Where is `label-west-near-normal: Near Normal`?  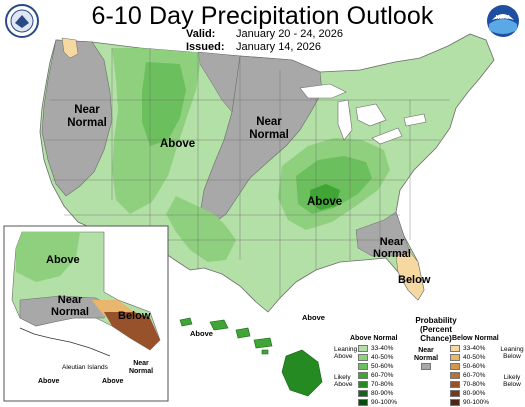 label-west-near-normal: Near Normal is located at coordinates (87, 116).